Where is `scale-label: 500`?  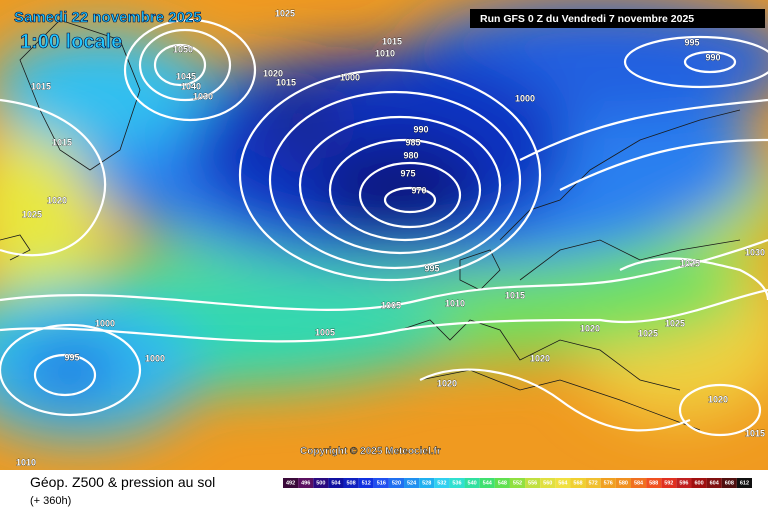
scale-label: 500 is located at coordinates (320, 483).